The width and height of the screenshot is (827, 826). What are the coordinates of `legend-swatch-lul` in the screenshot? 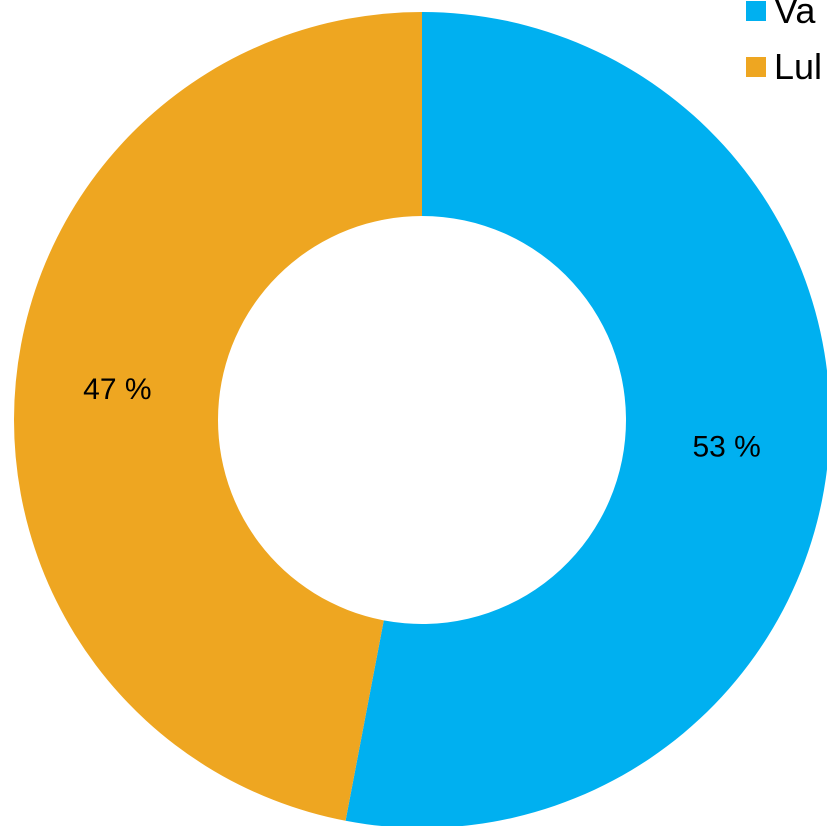 It's located at (756, 67).